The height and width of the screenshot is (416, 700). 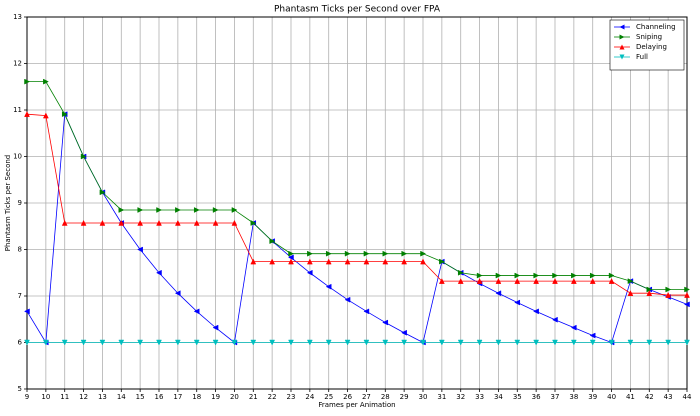 I want to click on x-tick-label: 31, so click(x=441, y=397).